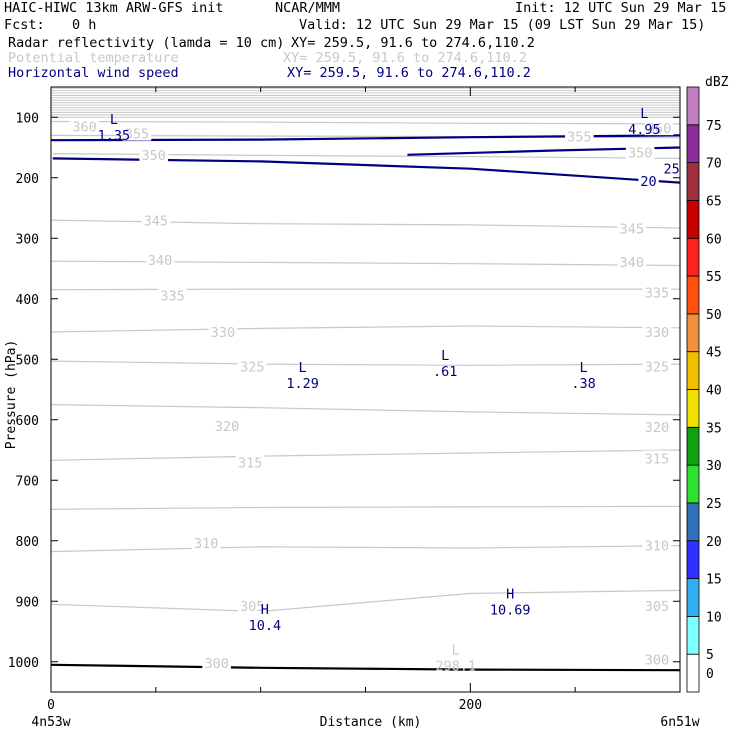 This screenshot has width=740, height=740. What do you see at coordinates (714, 617) in the screenshot?
I see `colorbar-label: 10` at bounding box center [714, 617].